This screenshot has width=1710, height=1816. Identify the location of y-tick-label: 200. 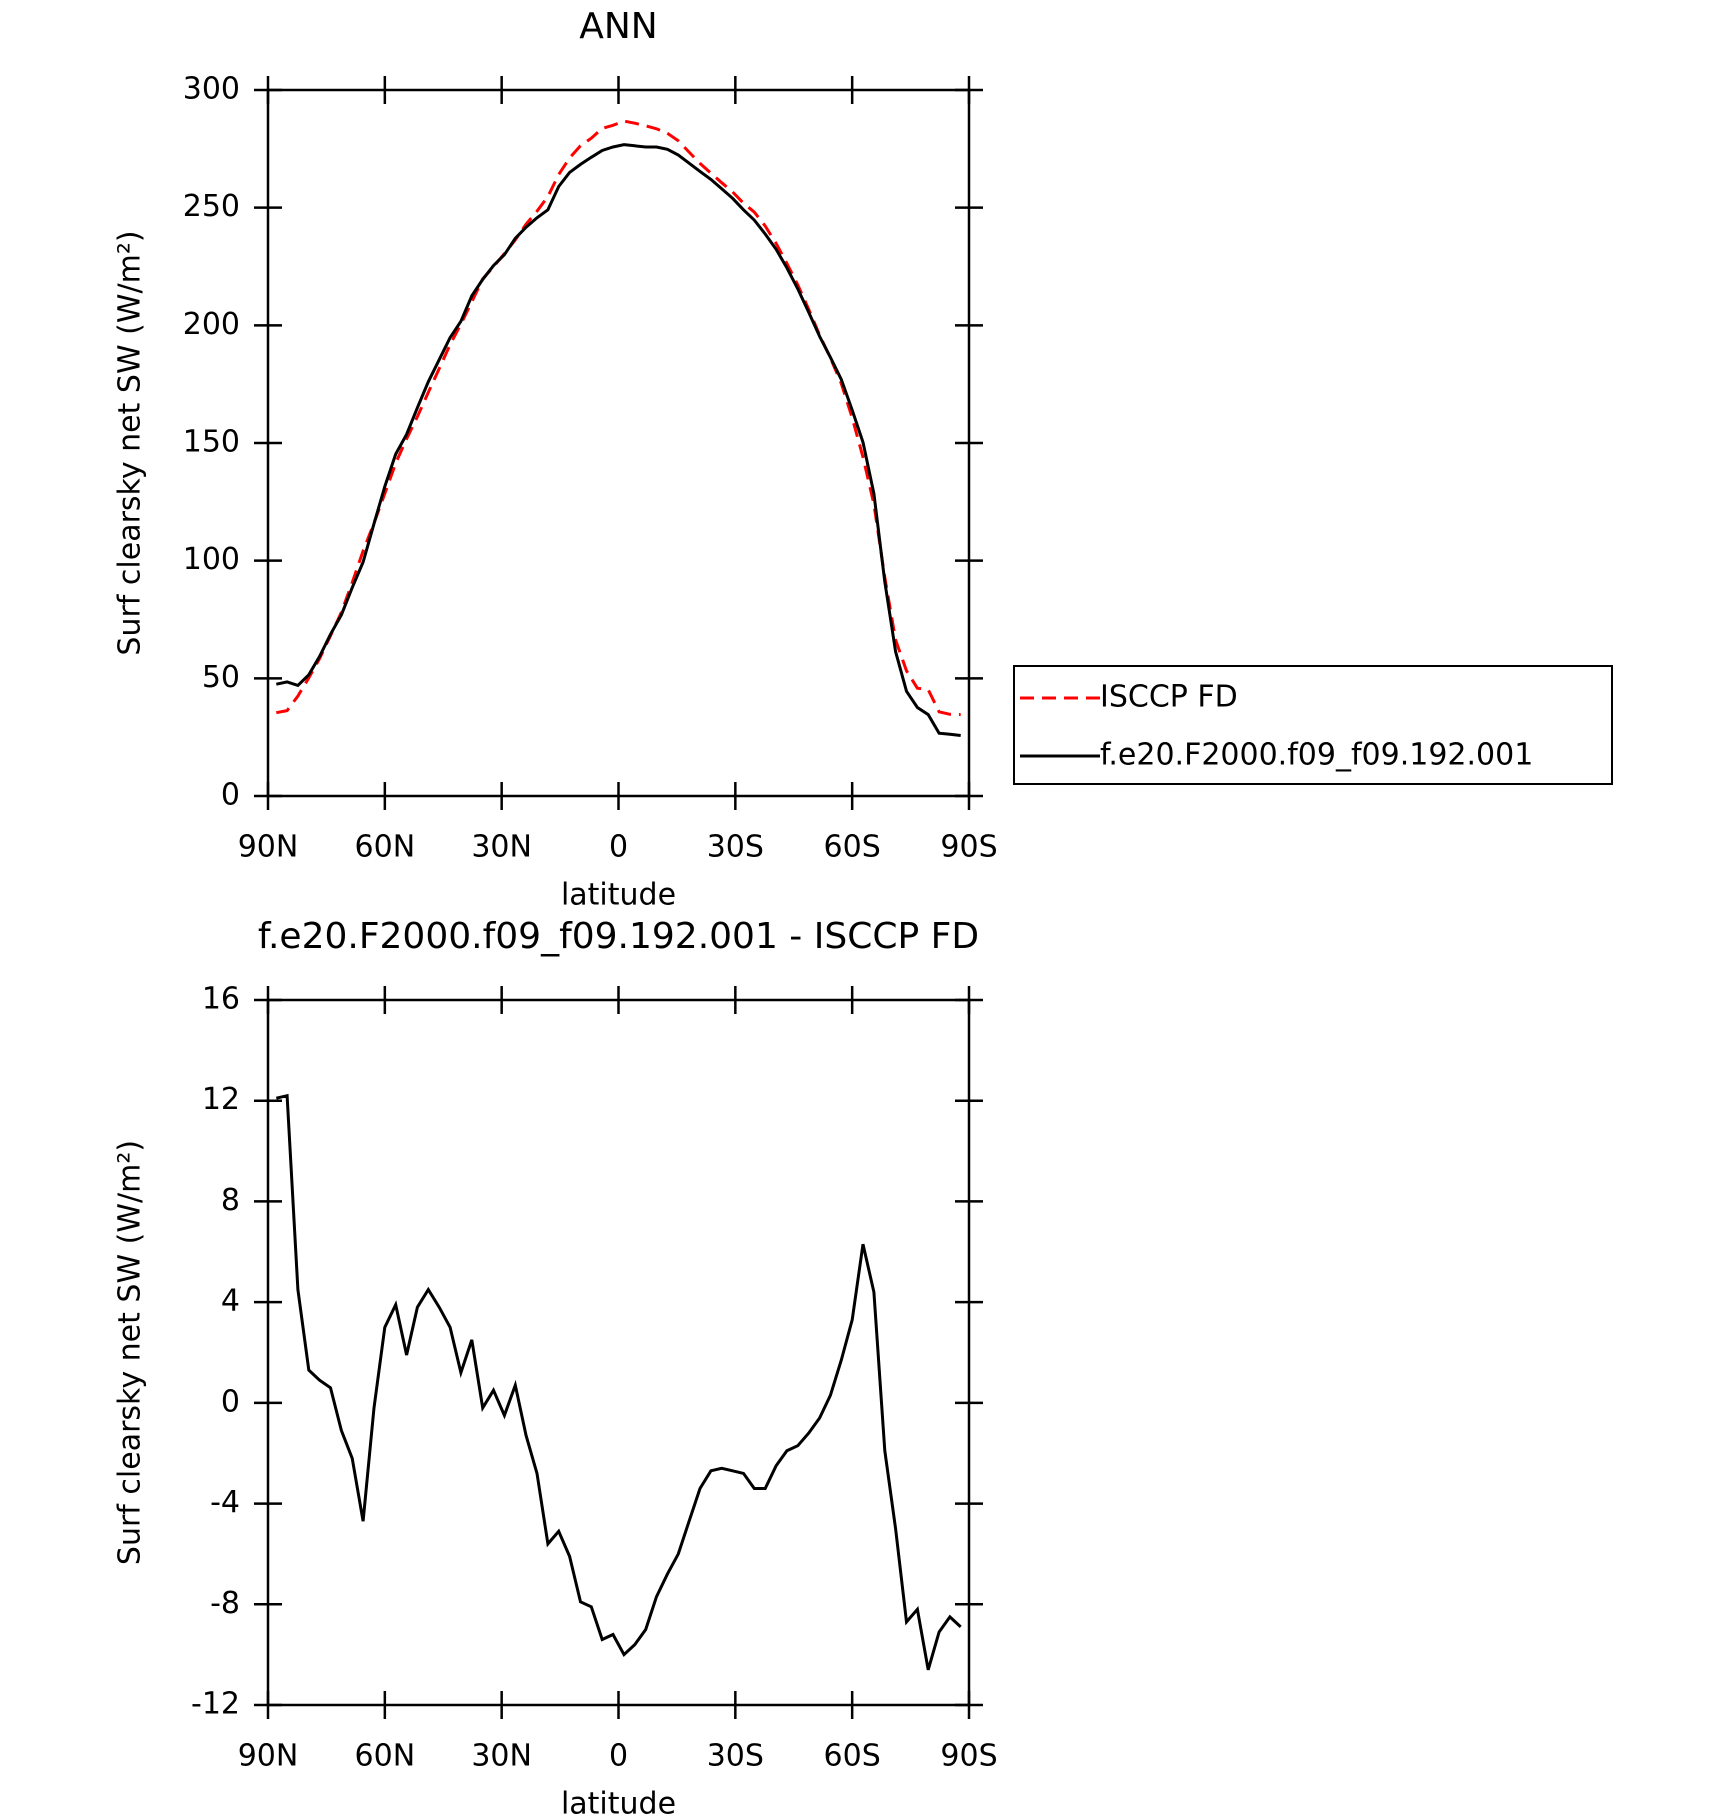
(211, 324).